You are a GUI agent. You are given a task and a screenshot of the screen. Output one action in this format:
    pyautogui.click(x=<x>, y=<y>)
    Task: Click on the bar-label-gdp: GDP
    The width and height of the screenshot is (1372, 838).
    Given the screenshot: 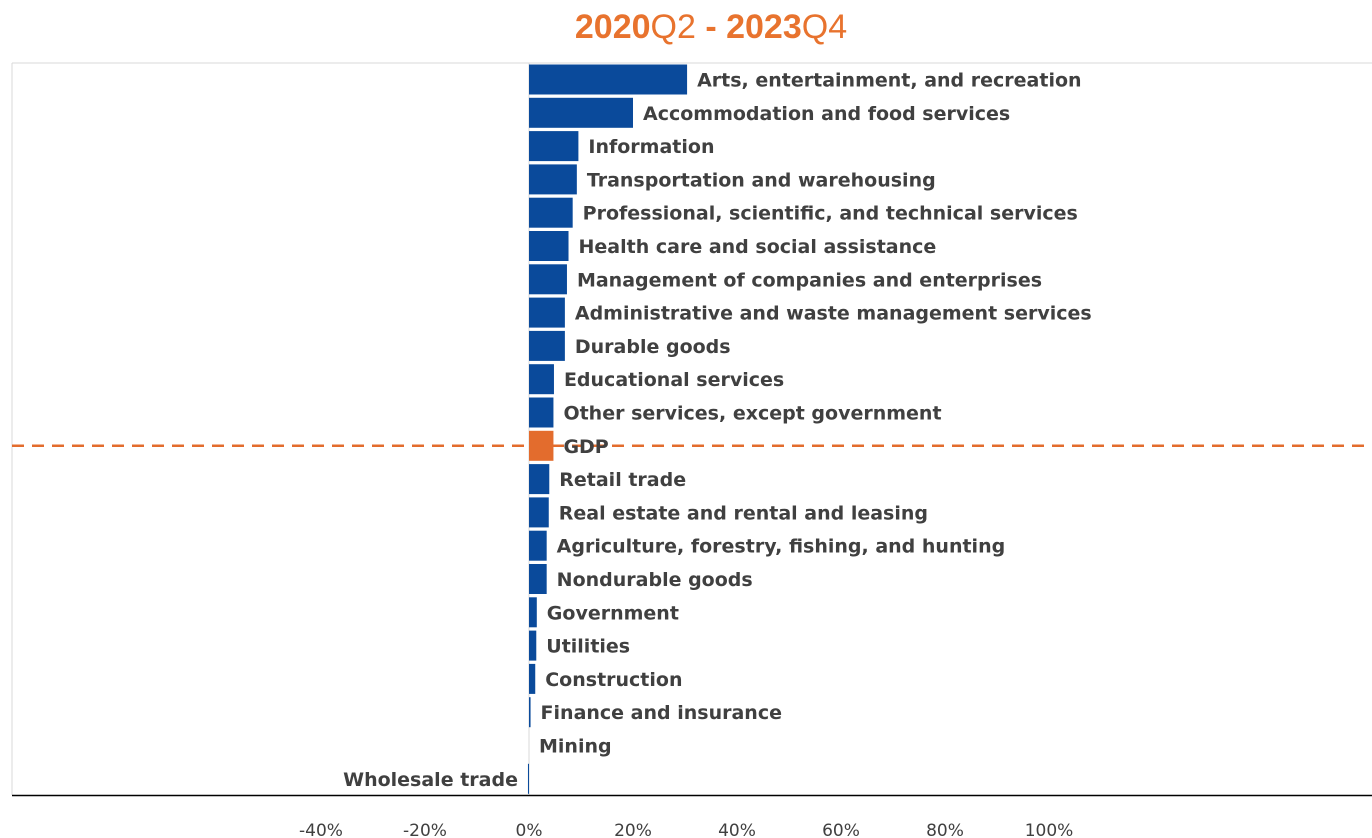 What is the action you would take?
    pyautogui.click(x=585, y=447)
    